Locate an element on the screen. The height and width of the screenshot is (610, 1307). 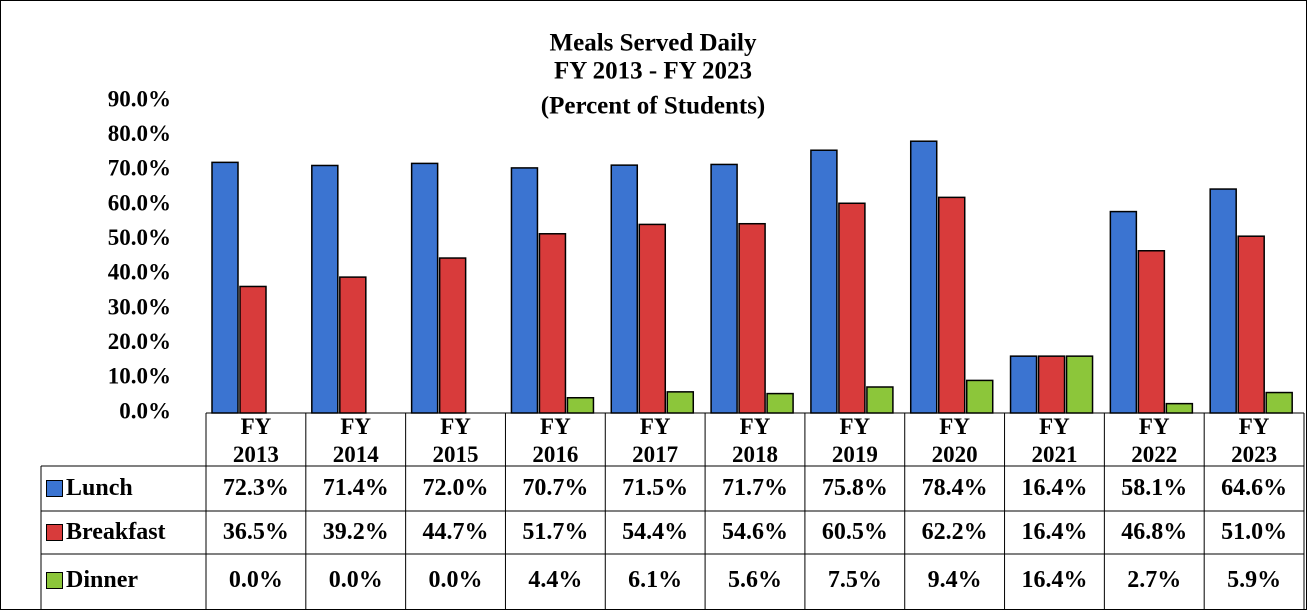
x-tick-label: FY 2023 is located at coordinates (1254, 440).